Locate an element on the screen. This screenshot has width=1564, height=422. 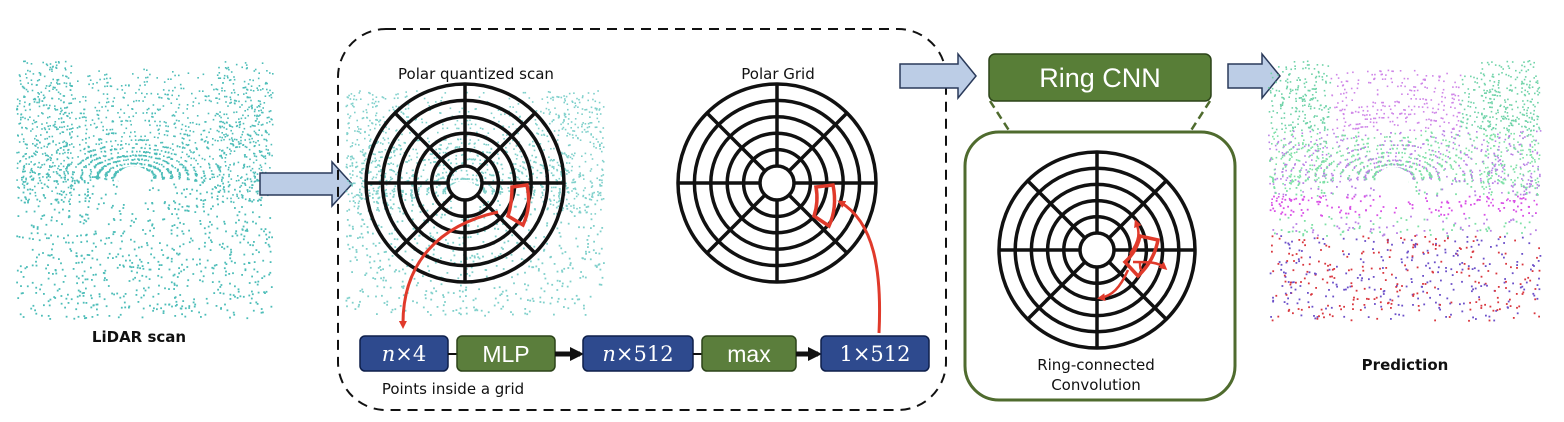
ring-cnn-label: Ring CNN is located at coordinates (1100, 78).